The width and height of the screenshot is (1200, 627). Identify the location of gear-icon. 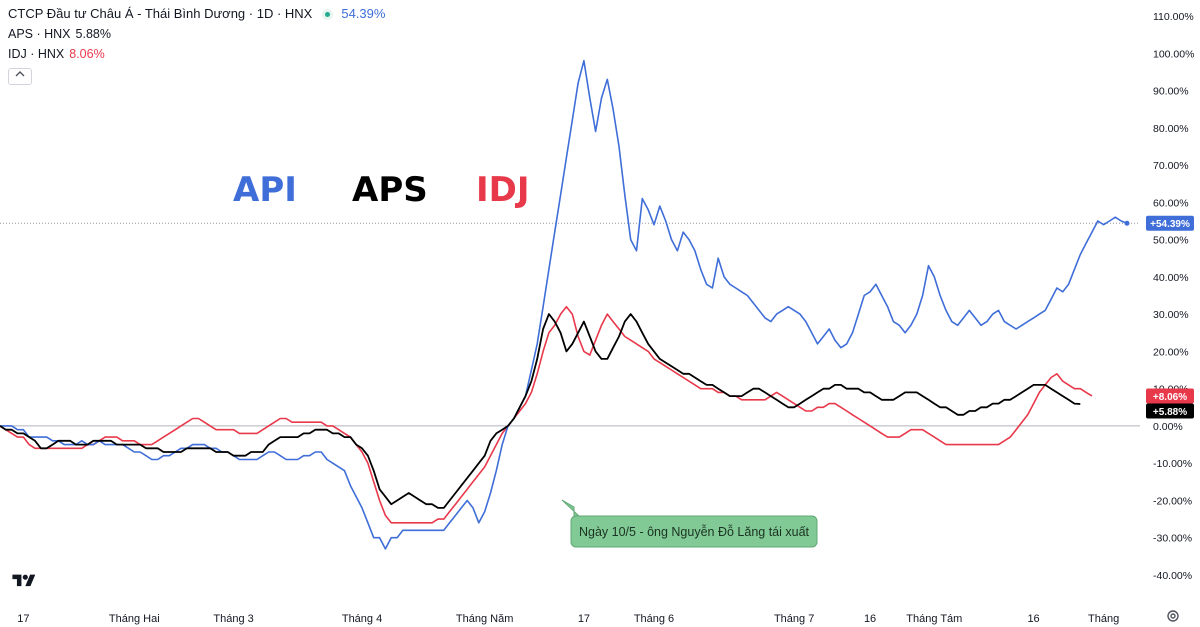
(1173, 616).